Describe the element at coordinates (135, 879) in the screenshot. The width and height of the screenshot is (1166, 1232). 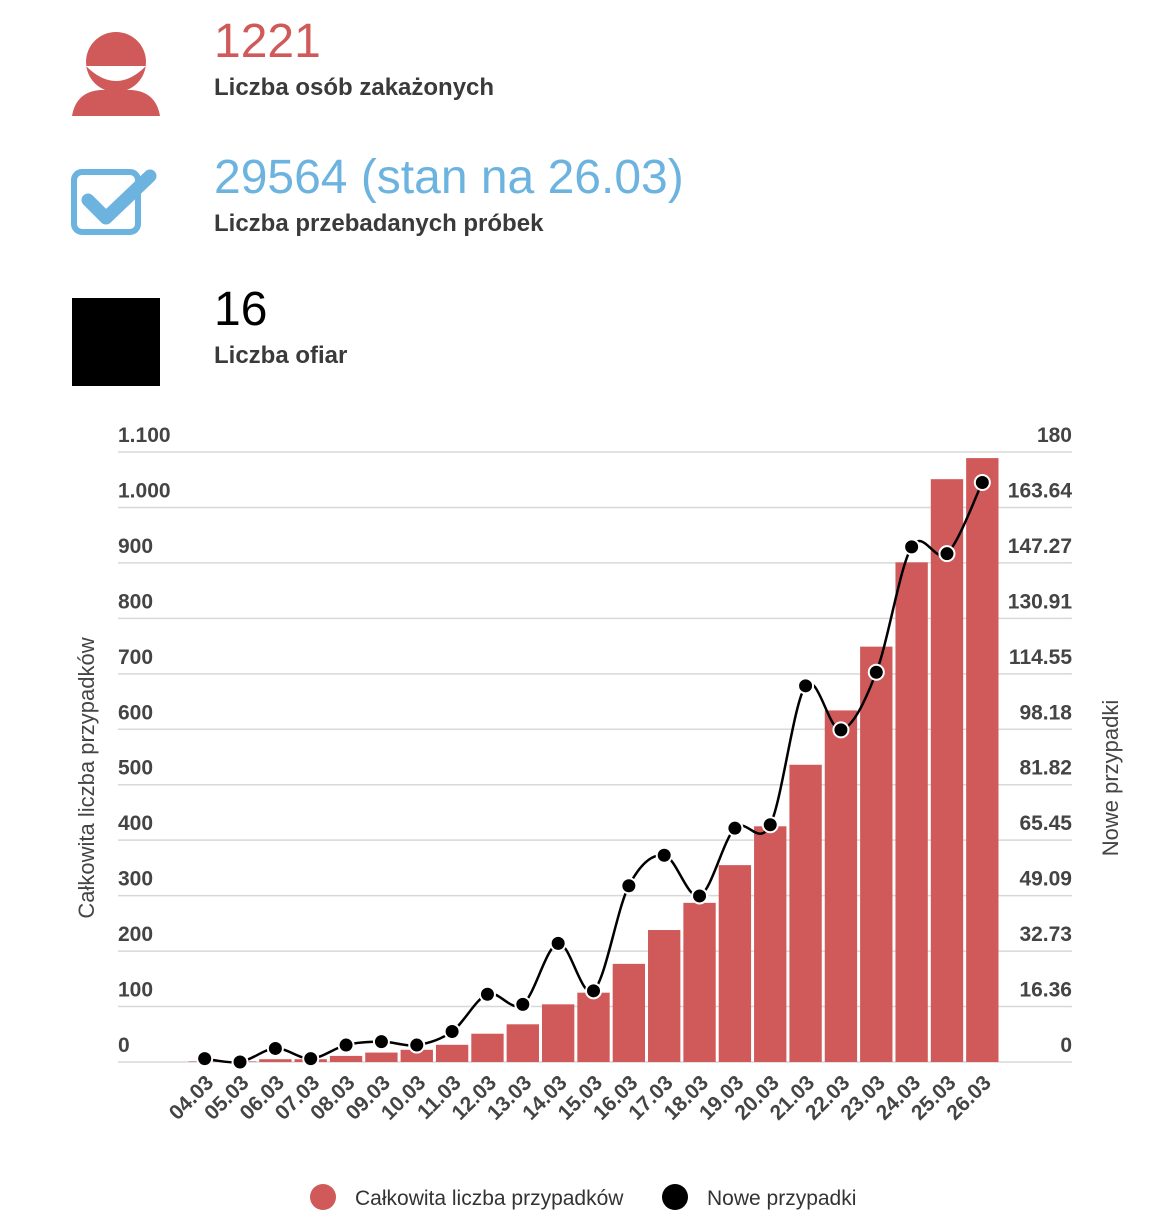
I see `y-tick-label: 300` at that location.